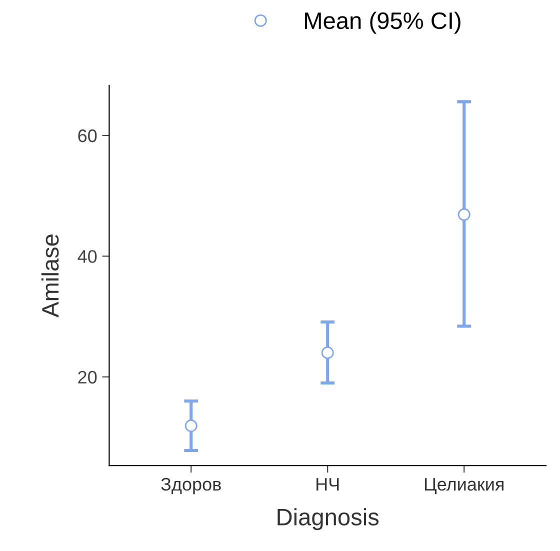 Image resolution: width=560 pixels, height=551 pixels. Describe the element at coordinates (87, 377) in the screenshot. I see `y-tick-label: 20` at that location.